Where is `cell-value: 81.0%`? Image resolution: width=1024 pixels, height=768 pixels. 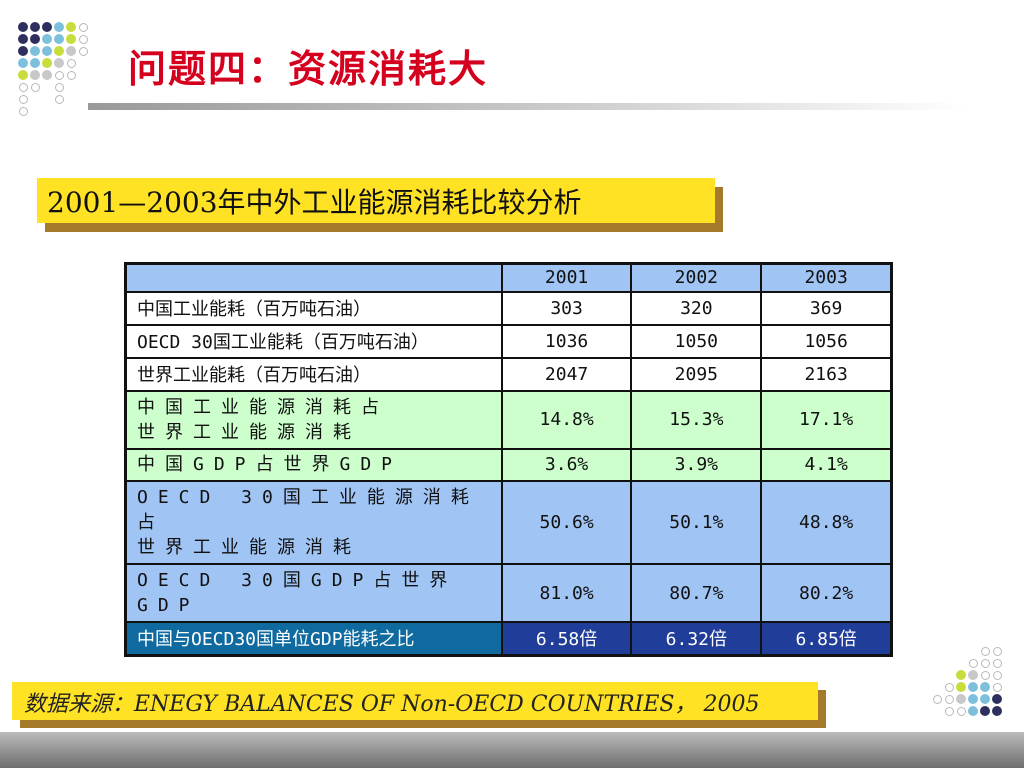 cell-value: 81.0% is located at coordinates (566, 593).